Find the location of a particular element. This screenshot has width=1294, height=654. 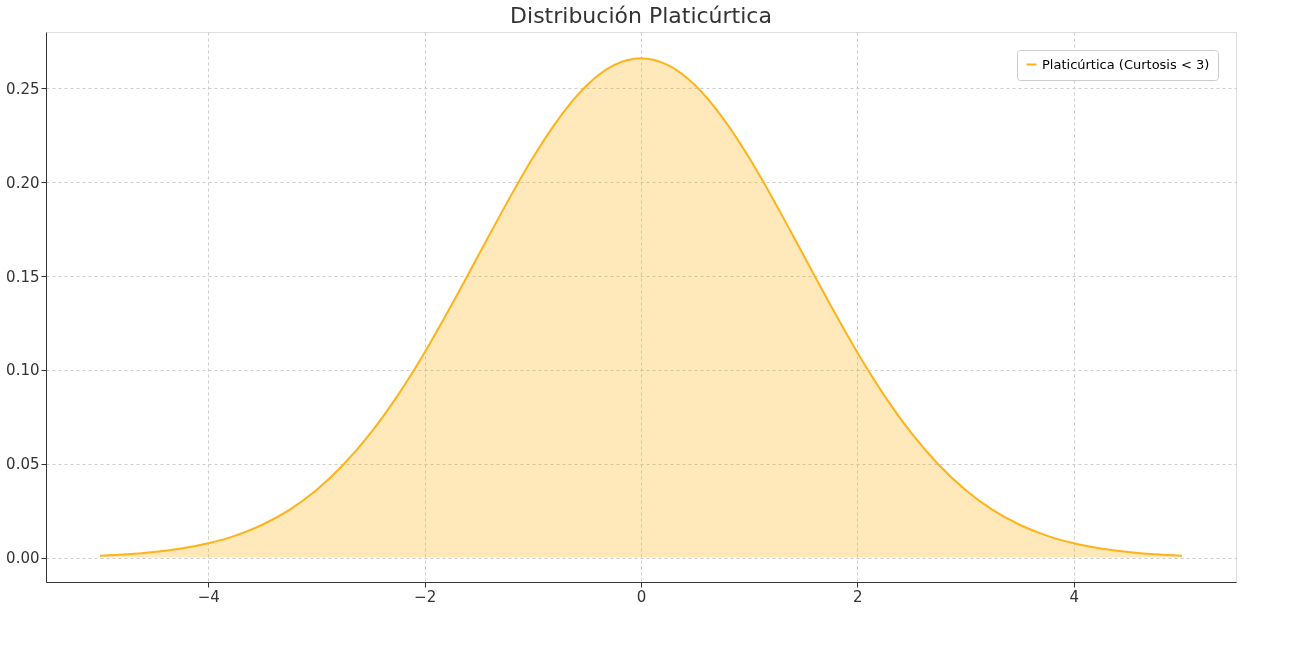

y-tick-label: 0.00 is located at coordinates (23, 558).